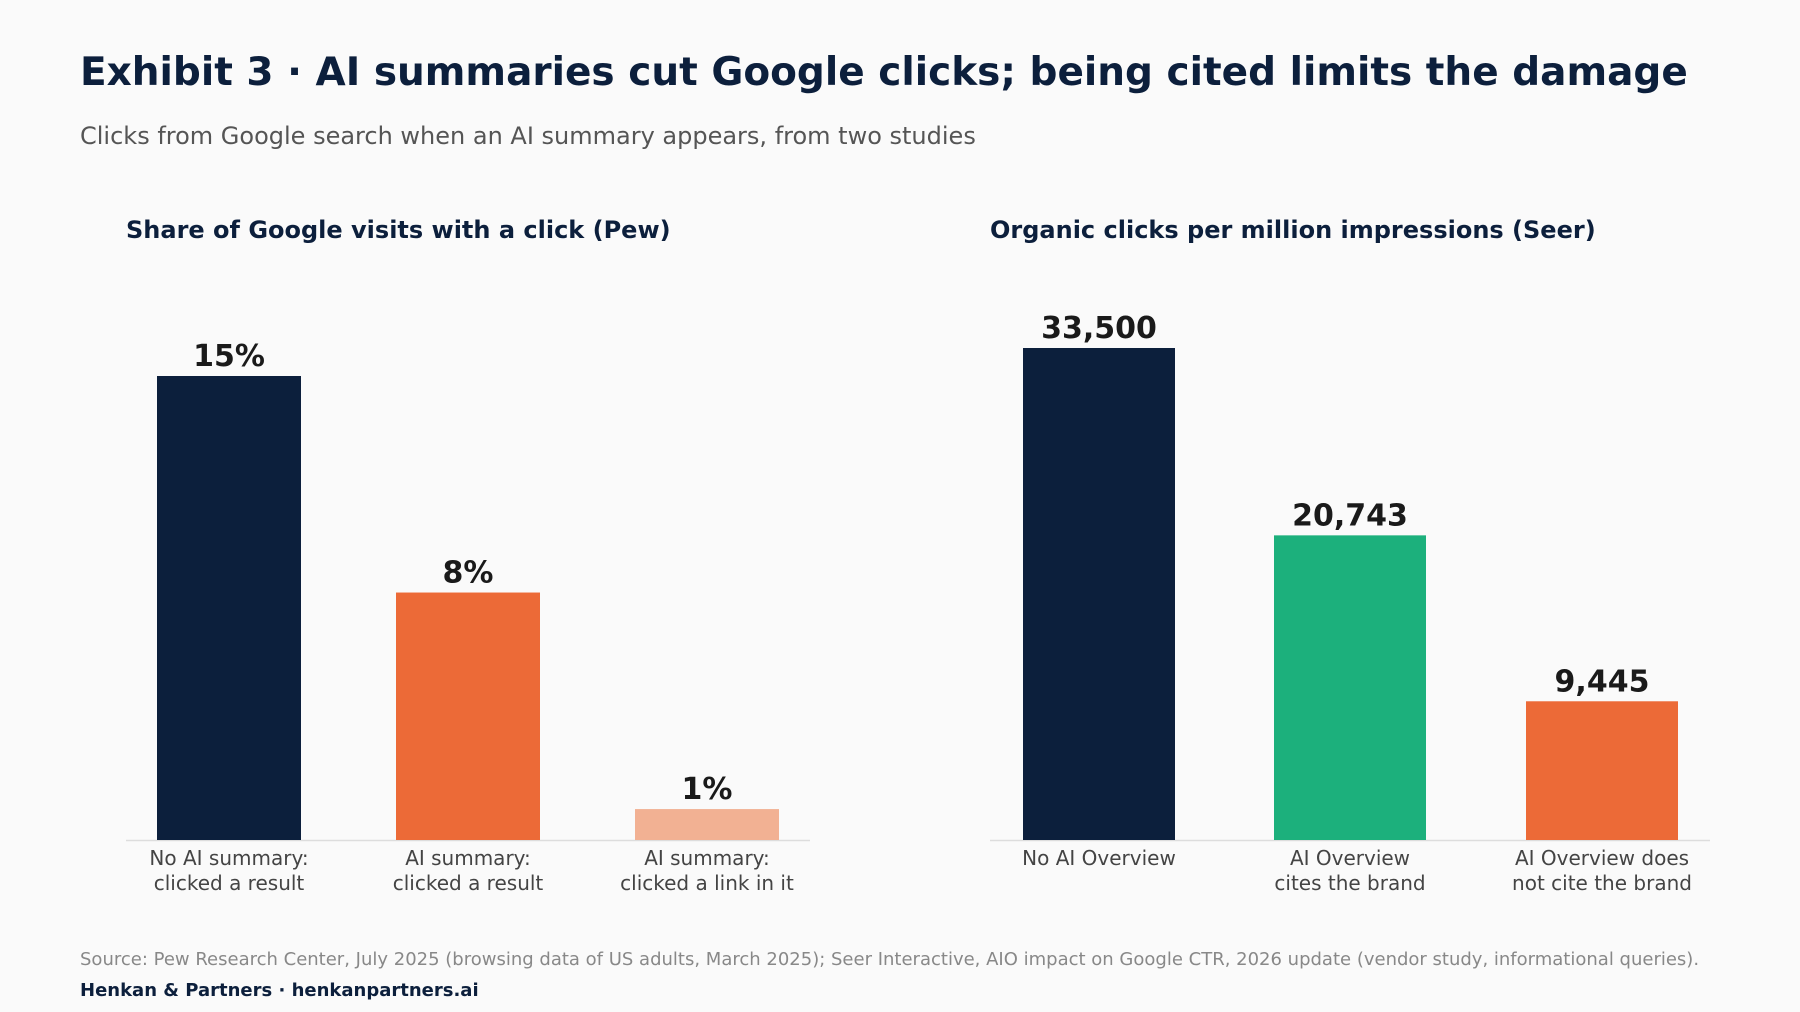 This screenshot has width=1800, height=1012. What do you see at coordinates (468, 870) in the screenshot?
I see `category-label-pew-2: AI summary: clicked a result` at bounding box center [468, 870].